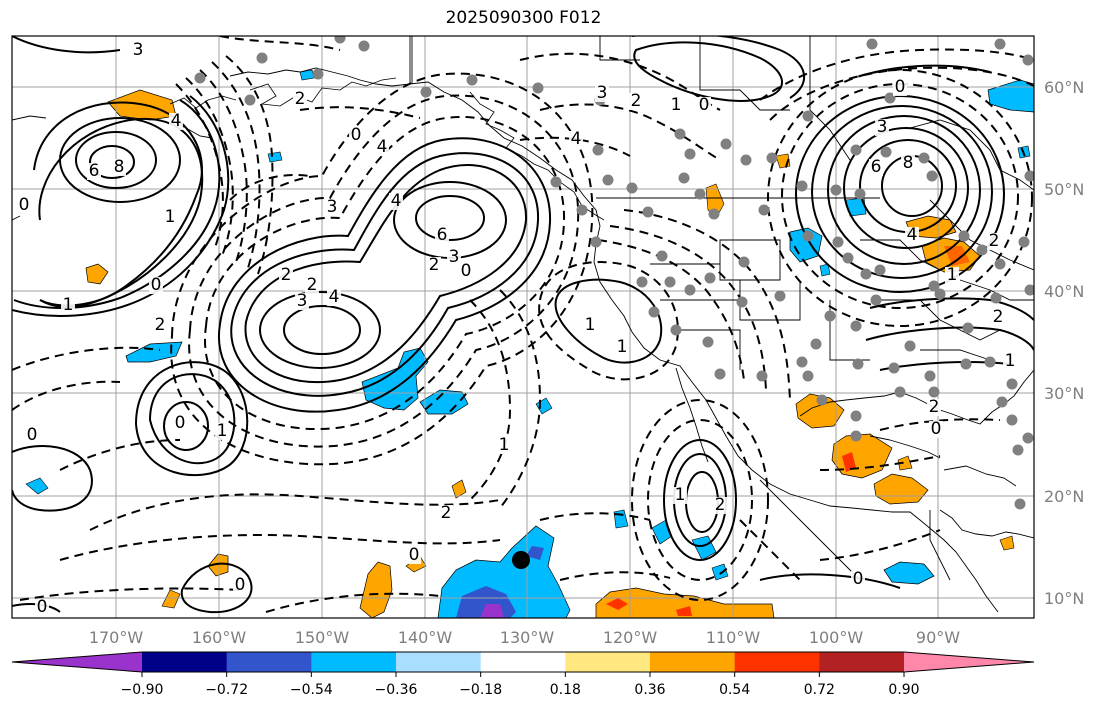  Describe the element at coordinates (819, 690) in the screenshot. I see `colorbar-tick-label: 0.72` at that location.